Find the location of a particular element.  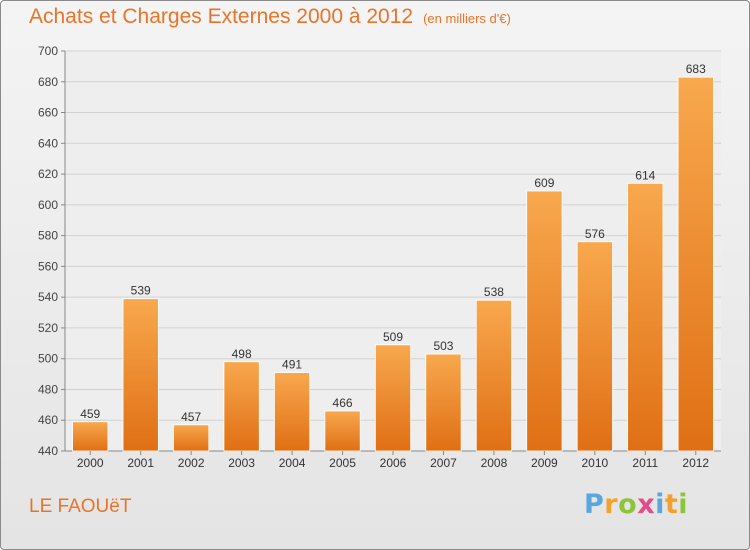

bar-value-label: 614 is located at coordinates (645, 175).